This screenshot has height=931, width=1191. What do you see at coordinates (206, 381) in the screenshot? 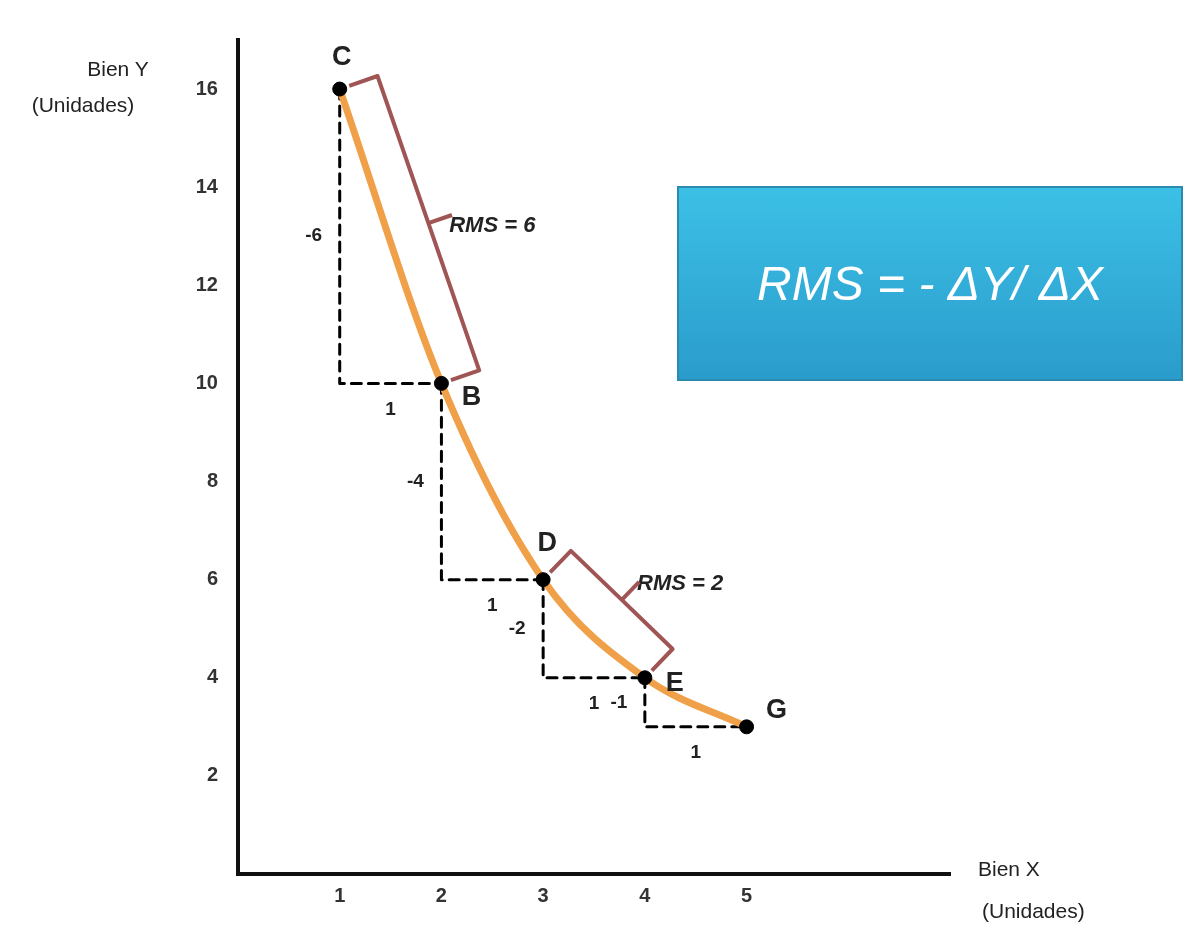
I see `y-tick-label: 10` at bounding box center [206, 381].